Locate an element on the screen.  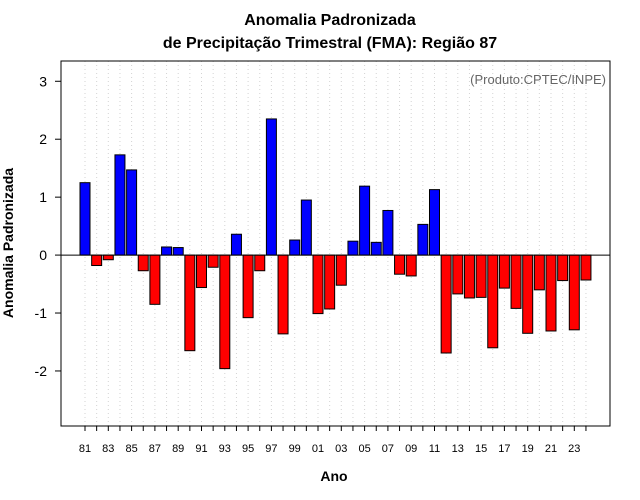
bar-1983 is located at coordinates (108, 257).